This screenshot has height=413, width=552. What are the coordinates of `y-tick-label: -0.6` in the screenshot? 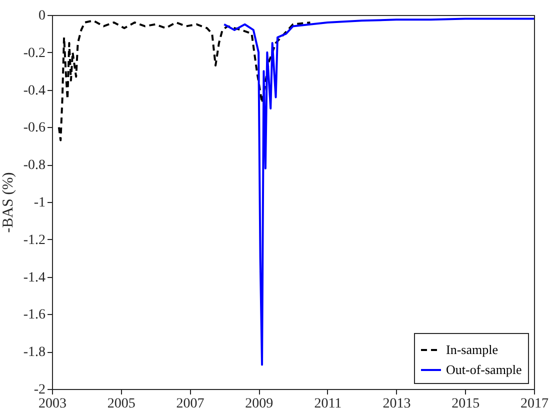 It's located at (34, 128).